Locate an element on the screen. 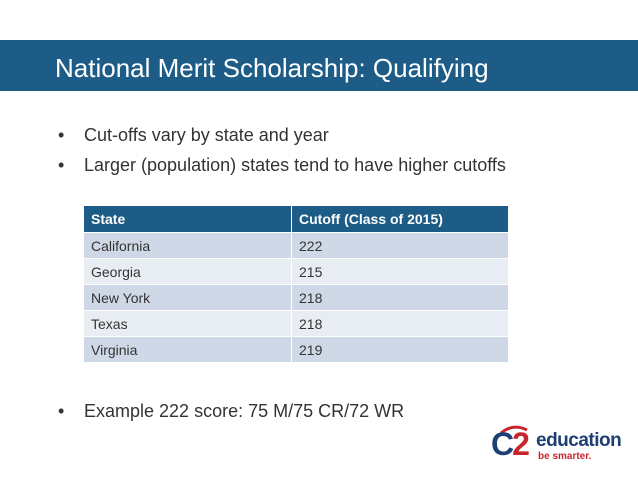 The height and width of the screenshot is (479, 638). table-header-row: State Cutoff (Class of 2015) is located at coordinates (296, 219).